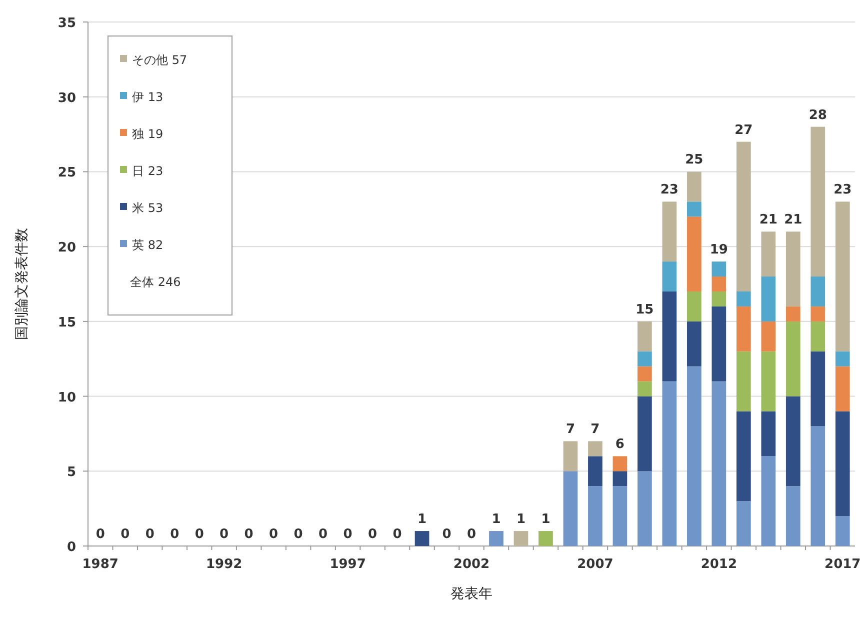  What do you see at coordinates (694, 160) in the screenshot?
I see `total-label: 25` at bounding box center [694, 160].